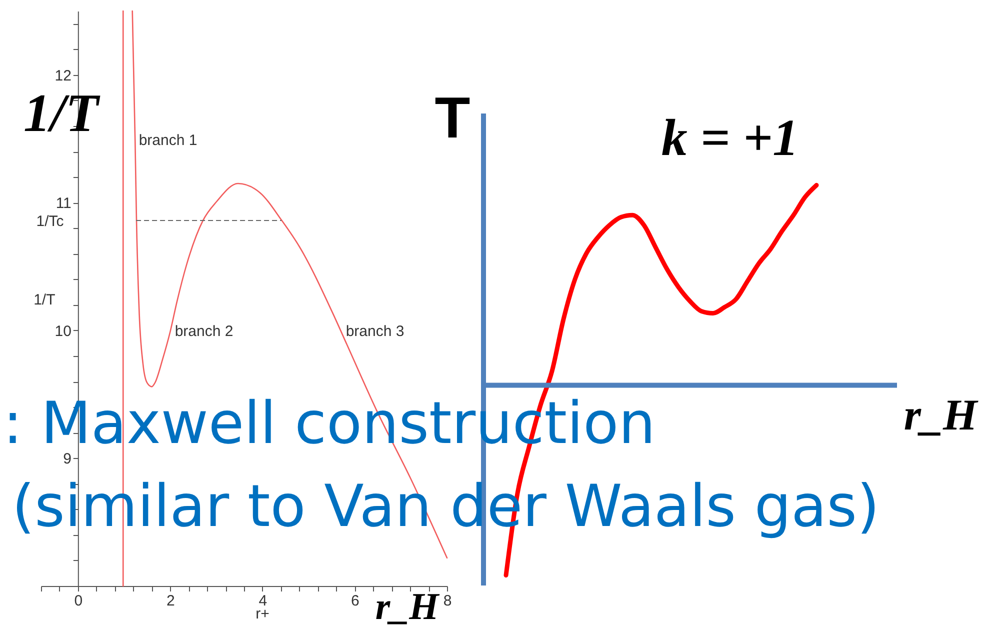 This screenshot has width=998, height=627. What do you see at coordinates (204, 331) in the screenshot?
I see `annotation: branch 2` at bounding box center [204, 331].